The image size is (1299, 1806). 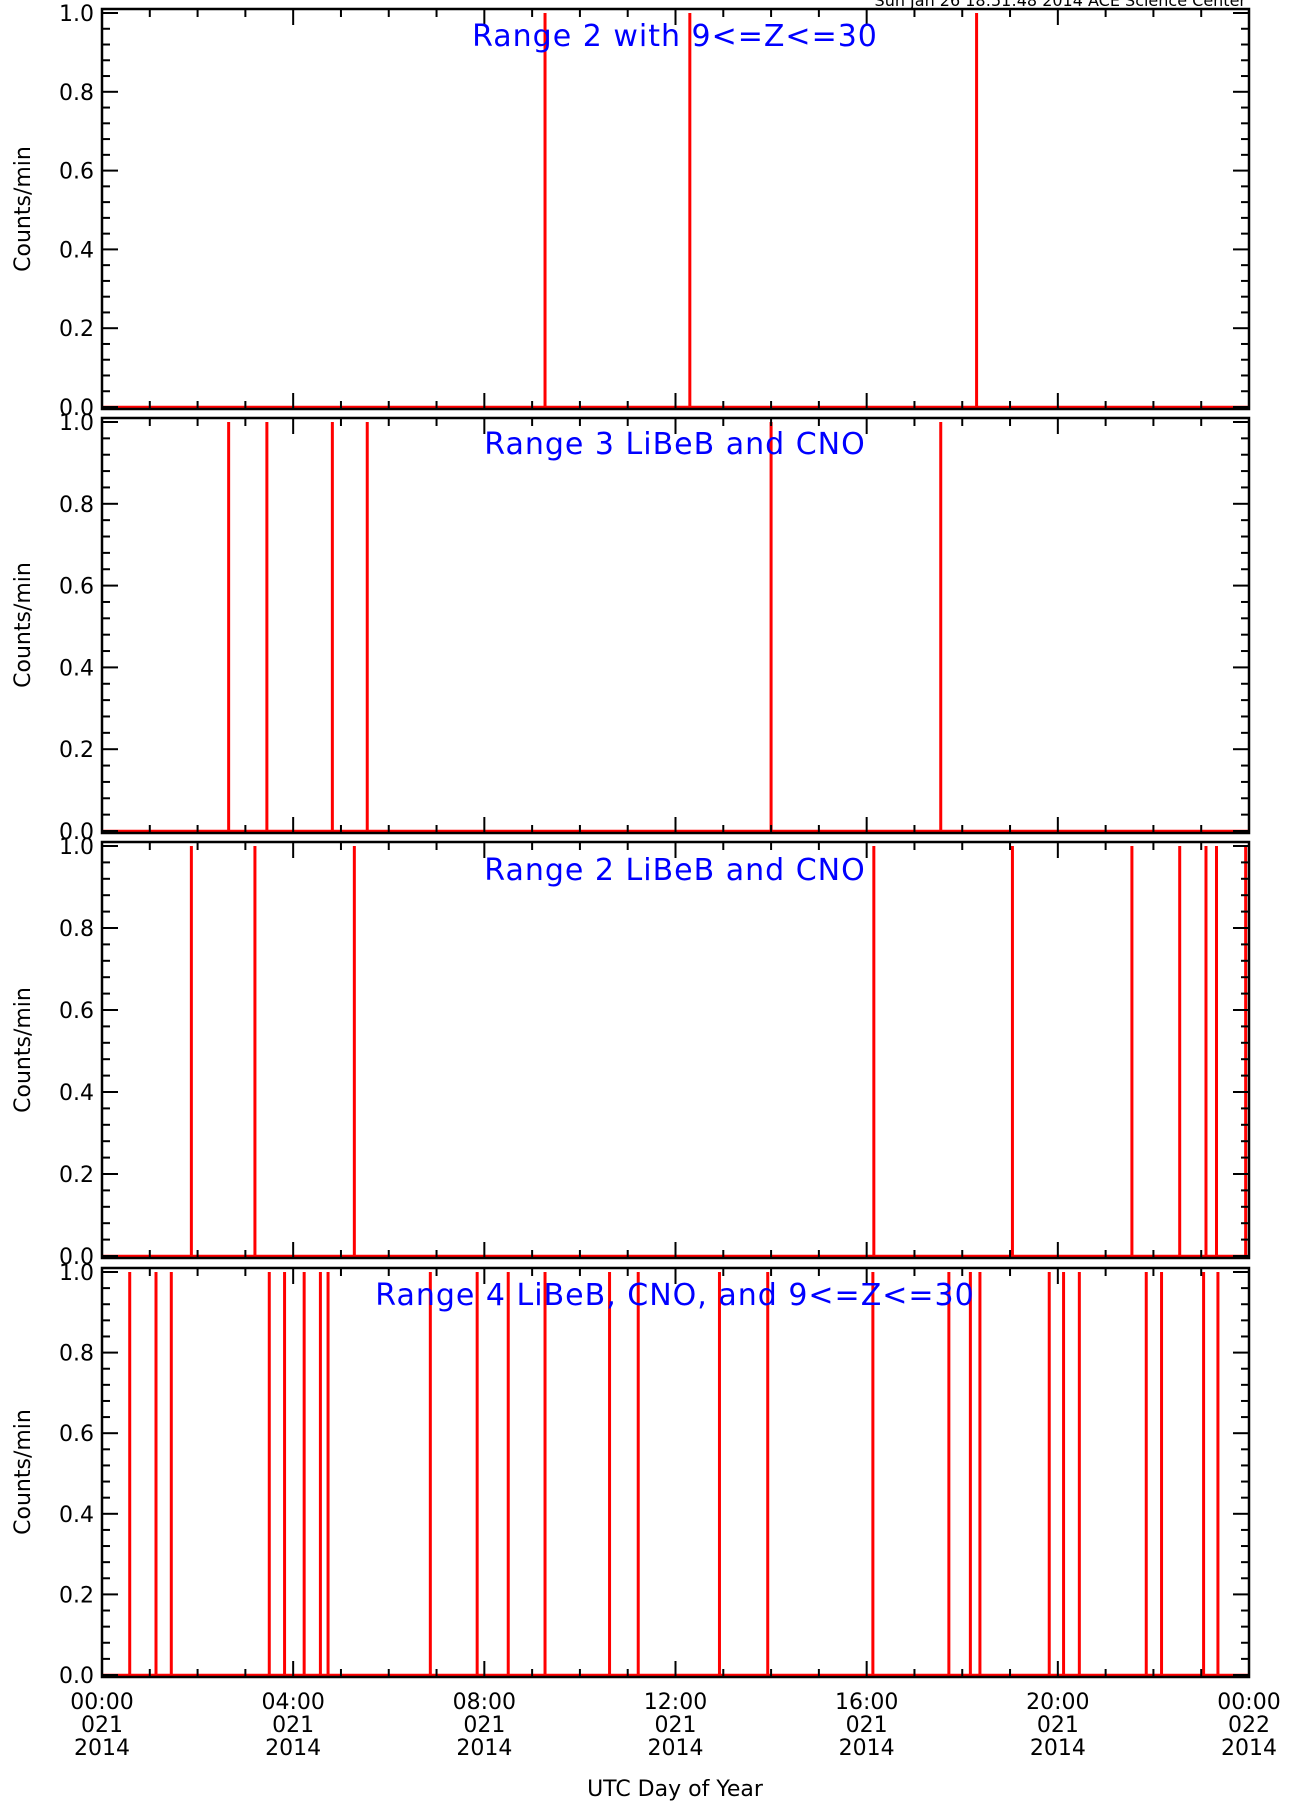 I want to click on panel-4-title: Range 4 LiBeB, CNO, and 9<=Z<=30, so click(x=674, y=1295).